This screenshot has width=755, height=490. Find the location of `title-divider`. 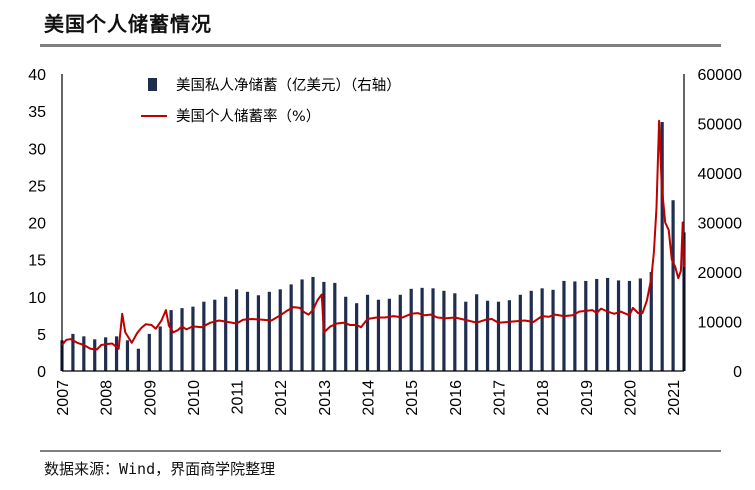

title-divider is located at coordinates (380, 45).